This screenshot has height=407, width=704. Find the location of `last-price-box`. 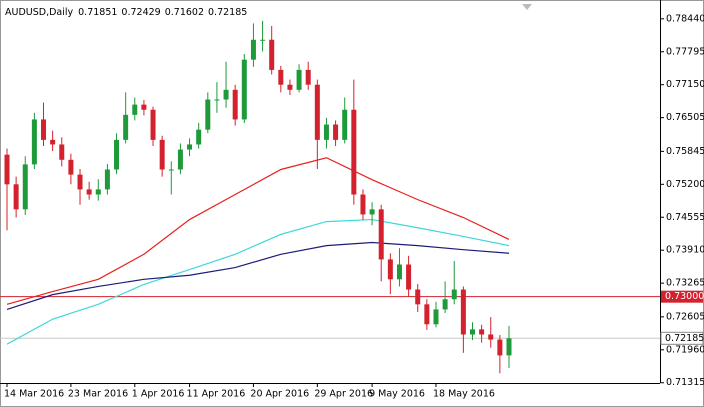

last-price-box is located at coordinates (682, 338).